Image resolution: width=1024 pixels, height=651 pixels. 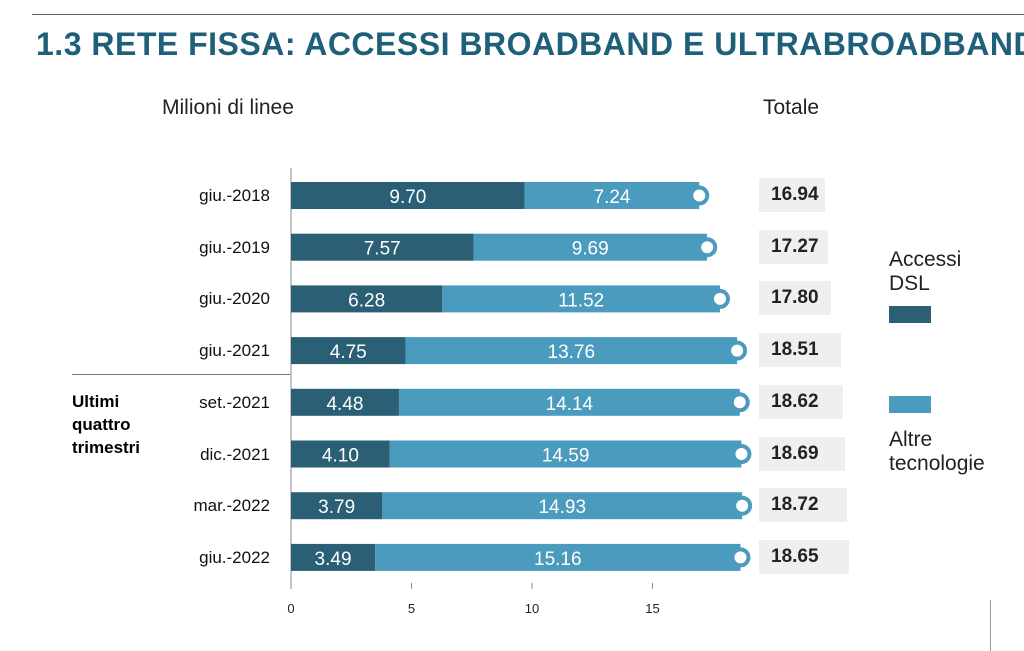 What do you see at coordinates (793, 246) in the screenshot?
I see `total-value: 17.27` at bounding box center [793, 246].